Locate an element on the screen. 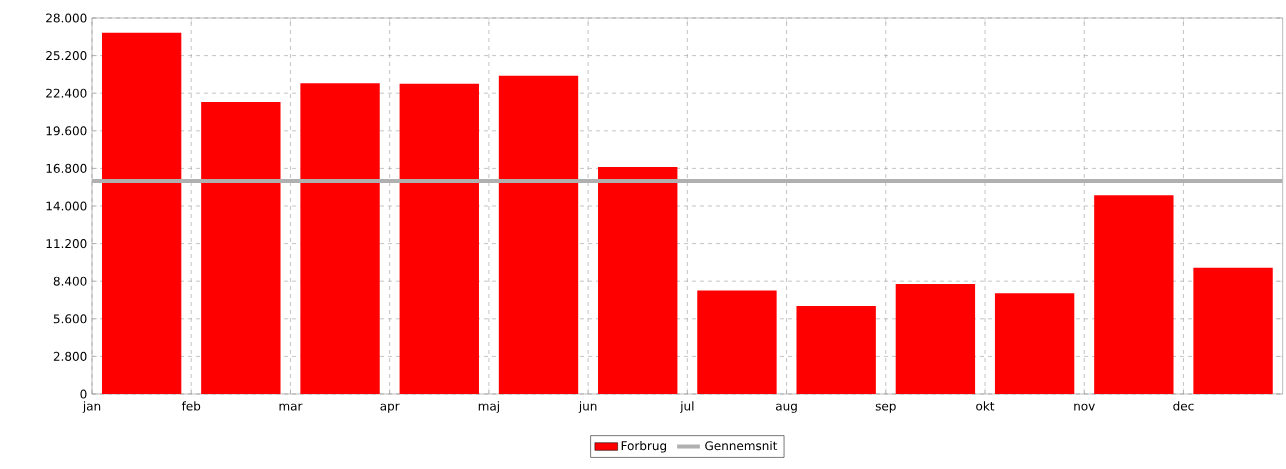 The image size is (1286, 469). y-tick-label: 16.800 is located at coordinates (66, 168).